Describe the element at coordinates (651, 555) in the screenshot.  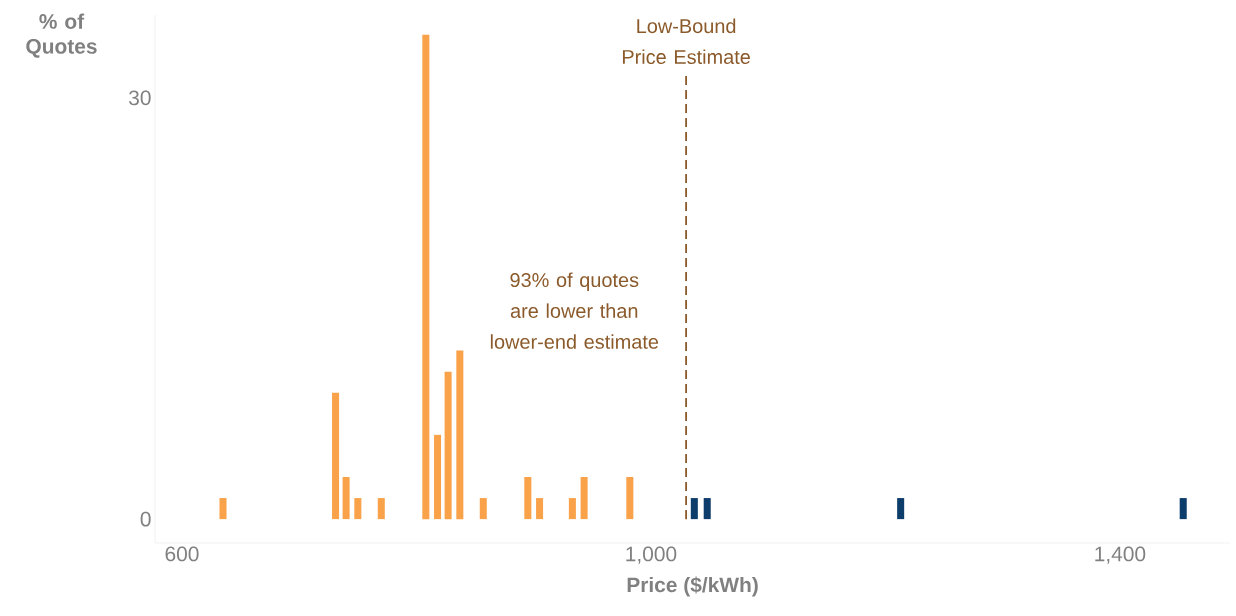
I see `x-tick-label: 1,000` at that location.